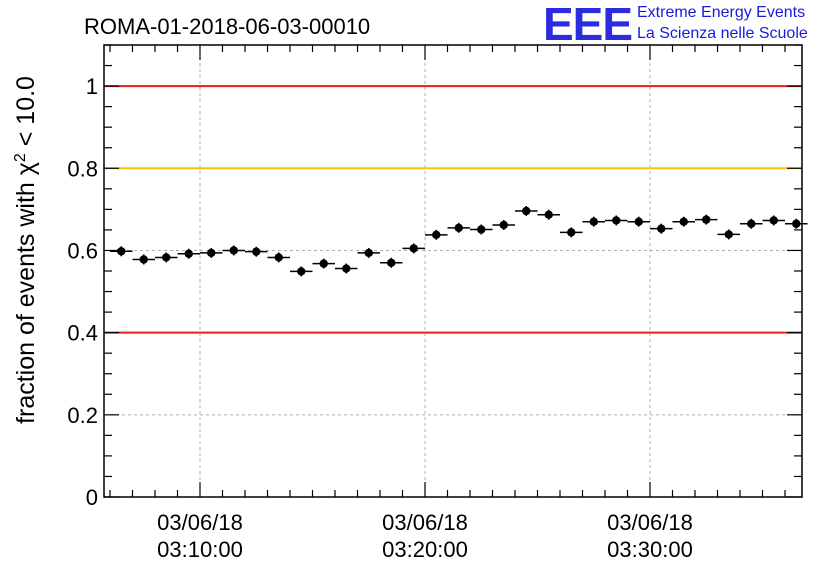  Describe the element at coordinates (82, 250) in the screenshot. I see `y-tick-label: 0.6` at that location.